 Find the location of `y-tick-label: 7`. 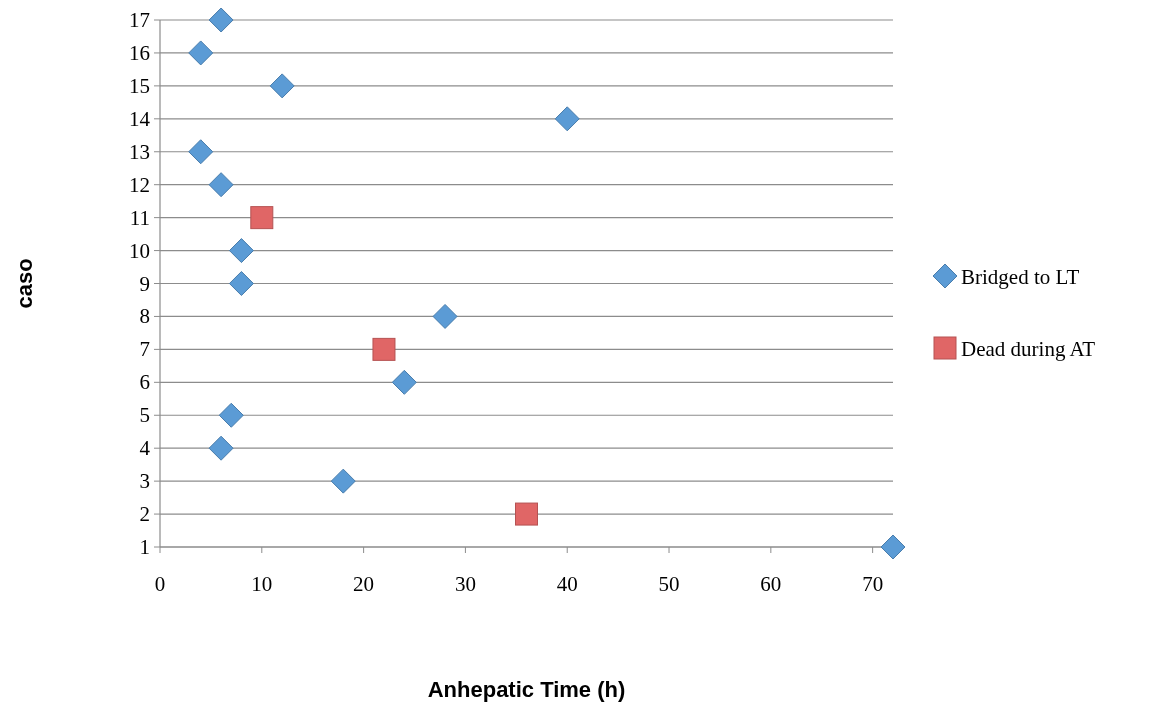

y-tick-label: 7 is located at coordinates (144, 349).